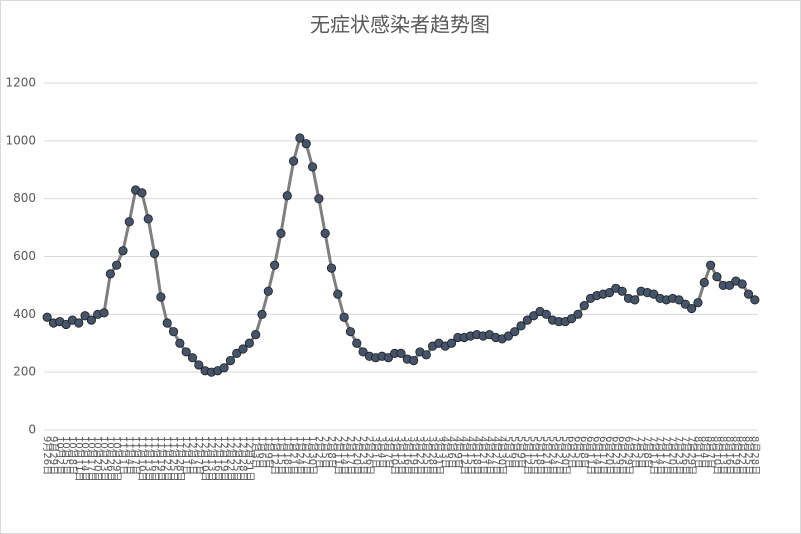  What do you see at coordinates (199, 455) in the screenshot?
I see `x-tick-label: 12月7日` at bounding box center [199, 455].